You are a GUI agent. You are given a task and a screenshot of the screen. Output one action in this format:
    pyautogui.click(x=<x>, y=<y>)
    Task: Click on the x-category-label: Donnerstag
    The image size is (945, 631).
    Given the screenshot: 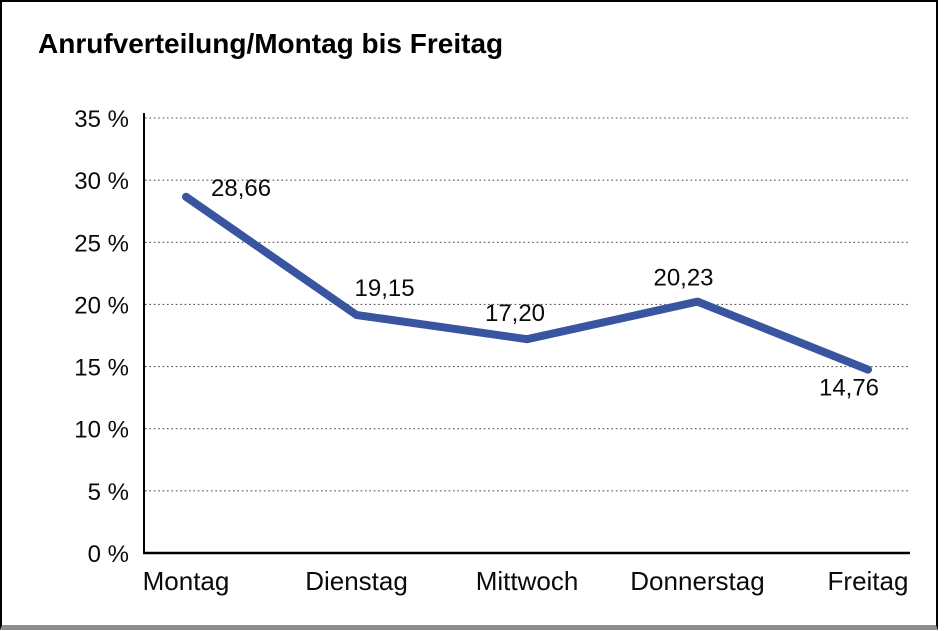 What is the action you would take?
    pyautogui.click(x=697, y=581)
    